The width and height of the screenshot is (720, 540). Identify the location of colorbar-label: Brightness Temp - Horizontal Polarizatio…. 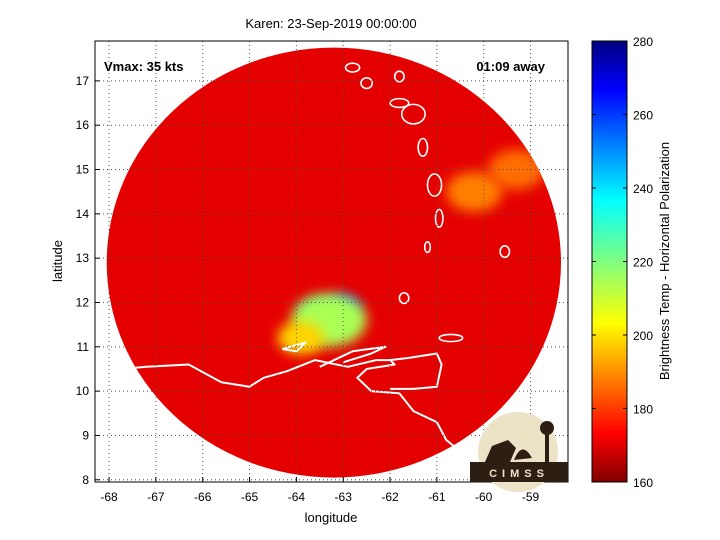
(664, 261).